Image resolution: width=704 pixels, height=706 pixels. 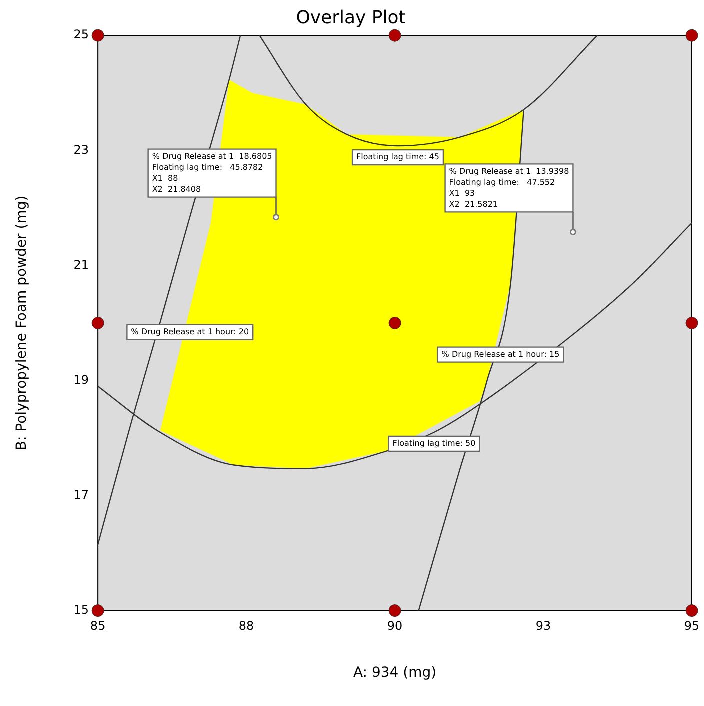 What do you see at coordinates (82, 609) in the screenshot?
I see `y-tick-label: 15` at bounding box center [82, 609].